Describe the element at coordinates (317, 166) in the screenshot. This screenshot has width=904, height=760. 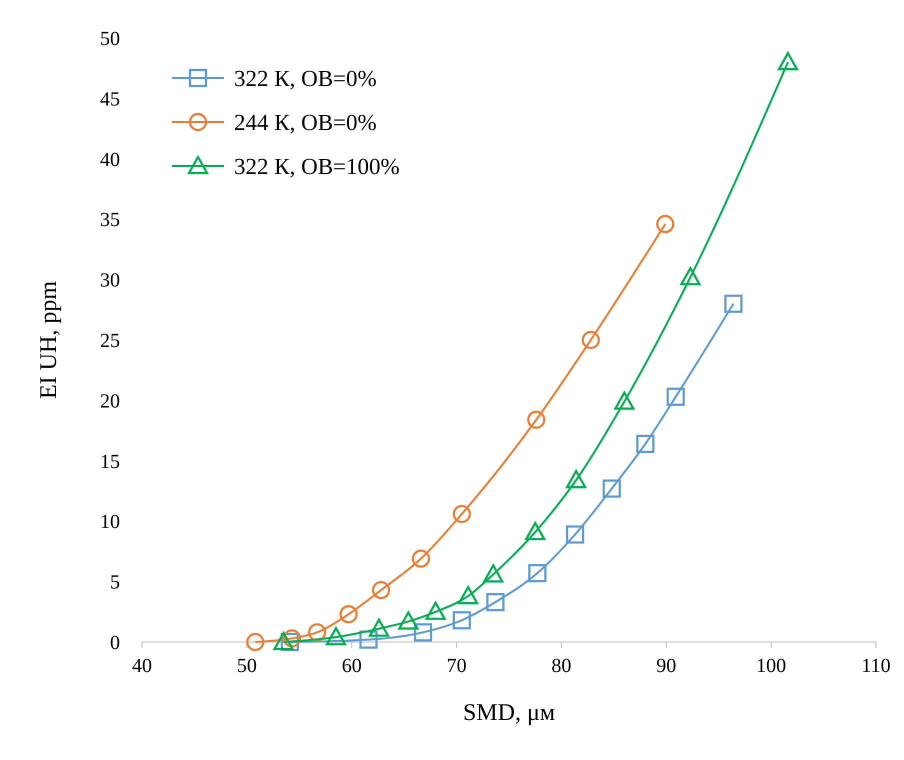
I see `legend-label: 322 К, OB=100%` at that location.